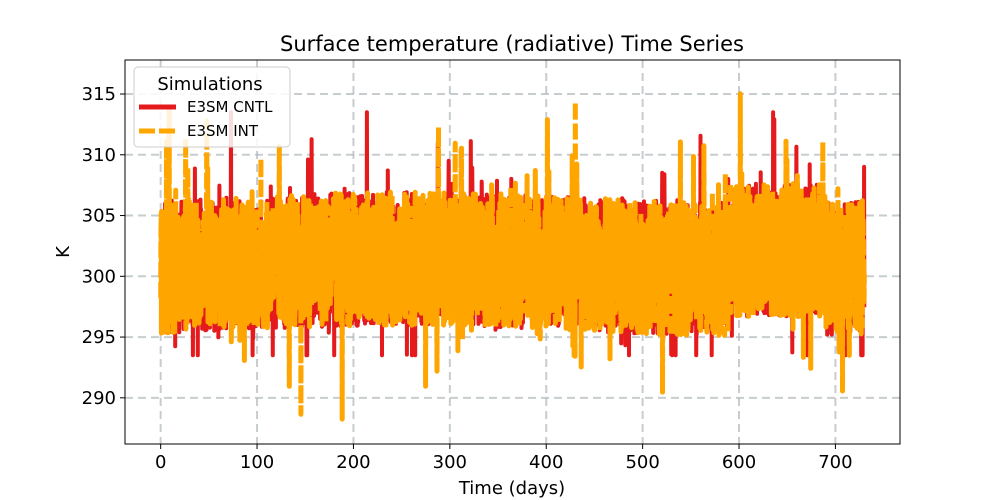  What do you see at coordinates (511, 488) in the screenshot?
I see `x-axis-label: Time (days)` at bounding box center [511, 488].